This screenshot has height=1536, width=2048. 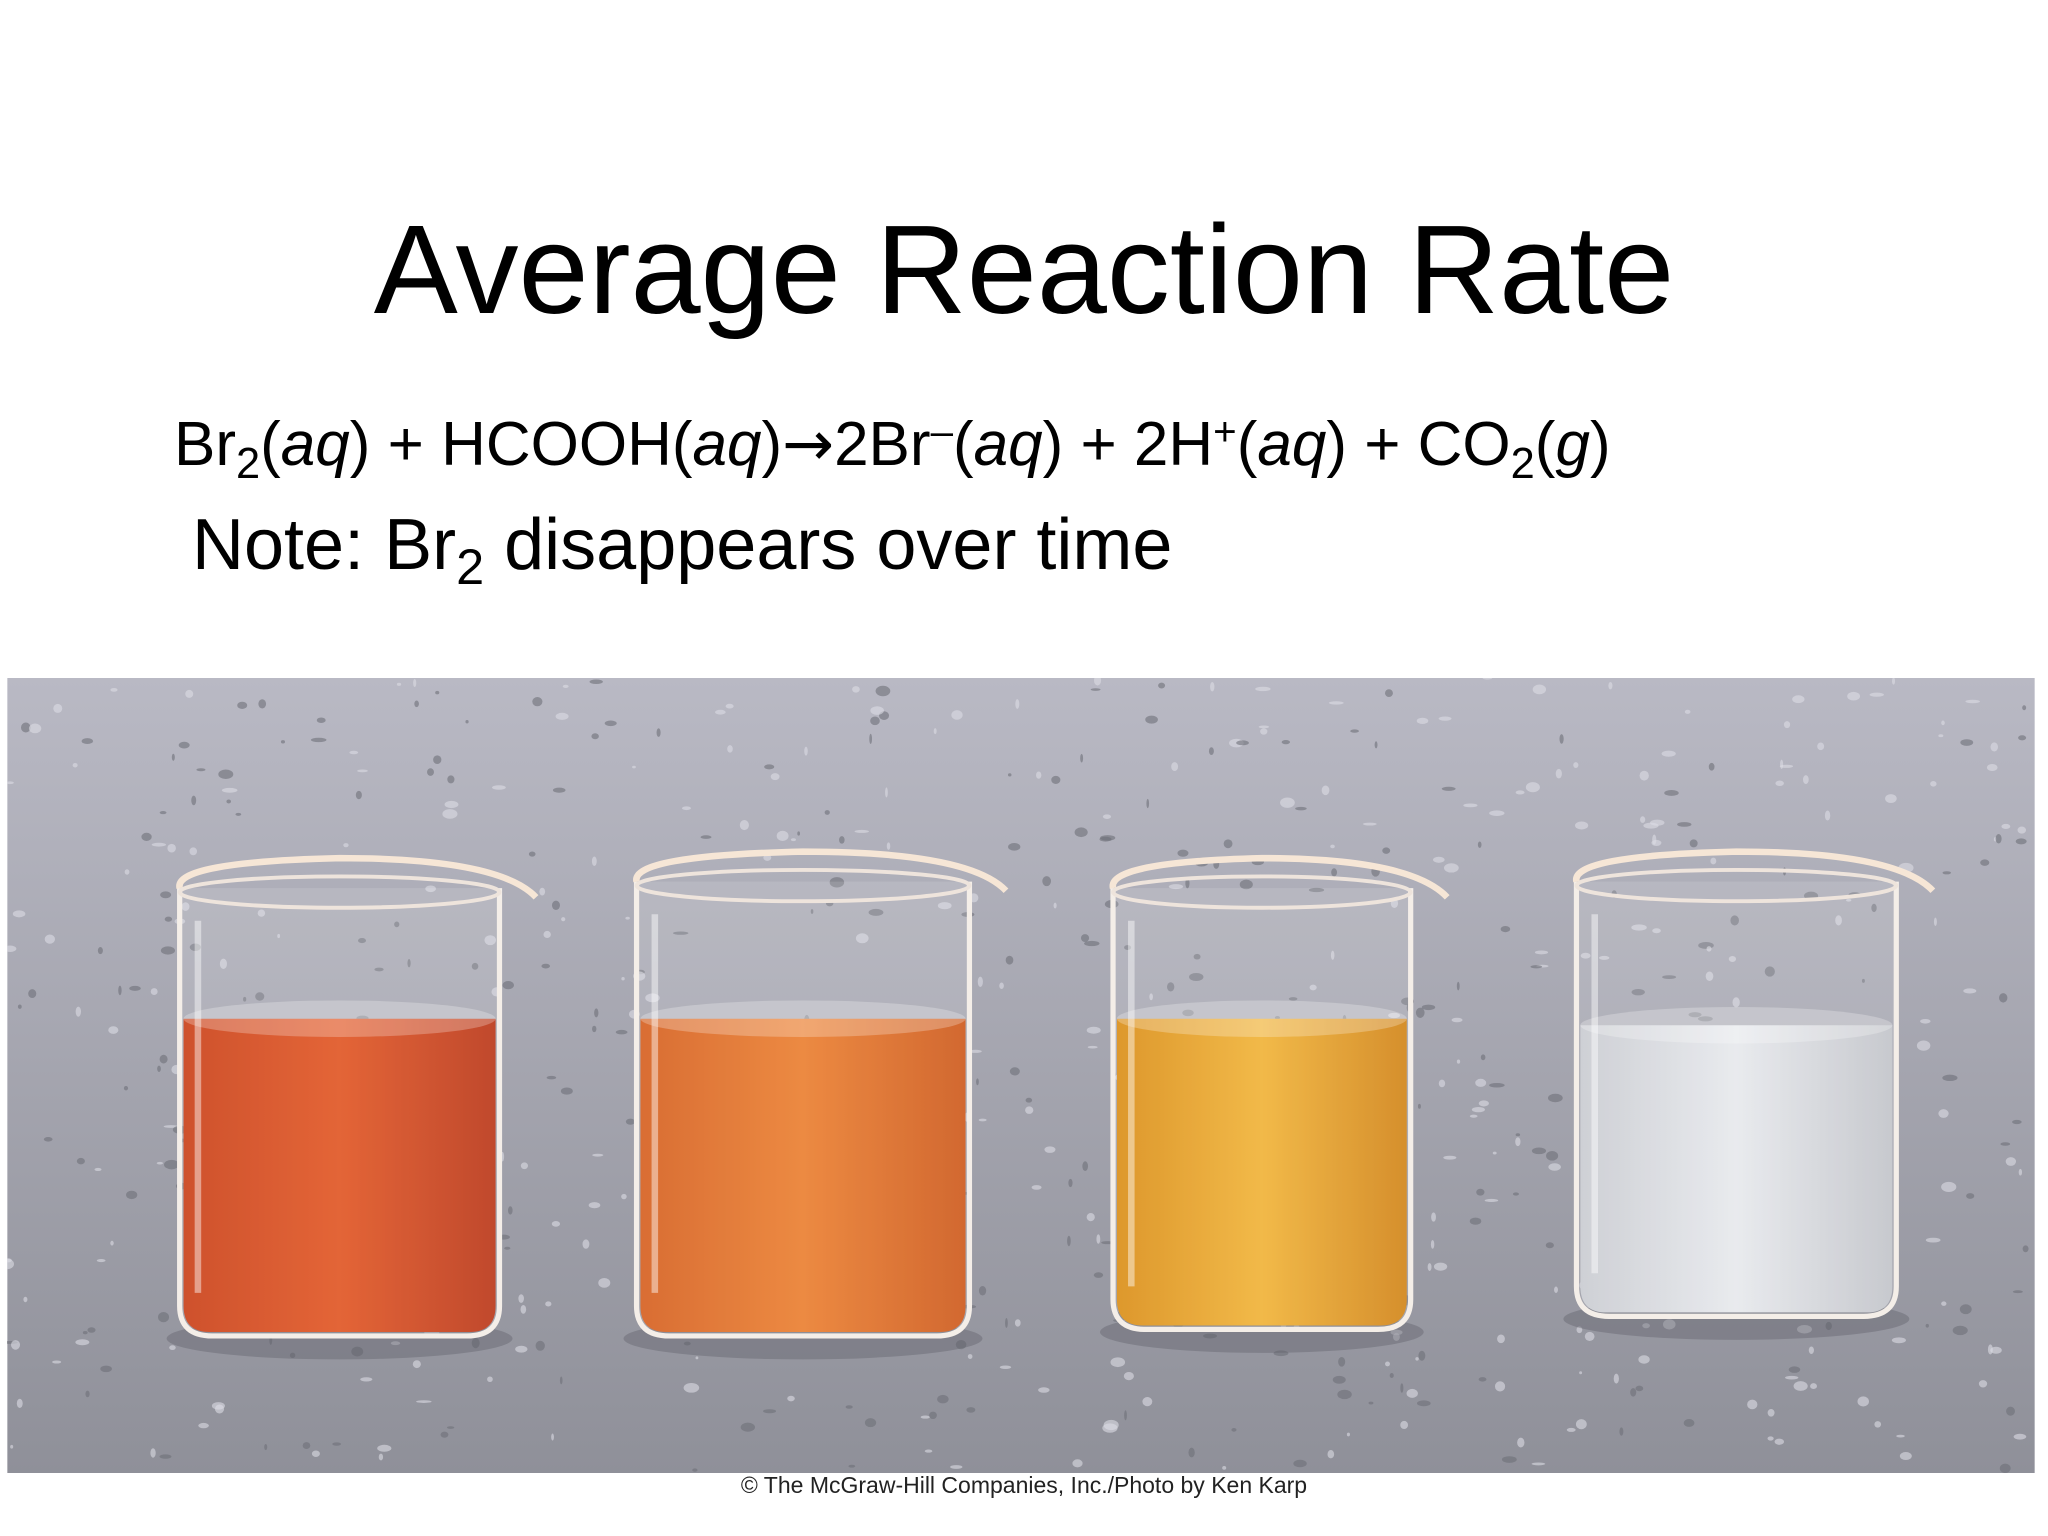 What do you see at coordinates (339, 1018) in the screenshot?
I see `liquid-surface` at bounding box center [339, 1018].